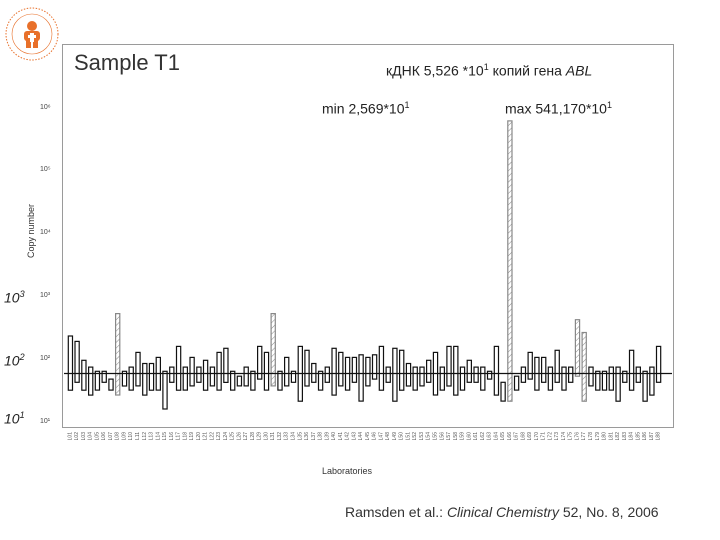 The height and width of the screenshot is (540, 720). What do you see at coordinates (550, 436) in the screenshot?
I see `x-tick-label: L72` at bounding box center [550, 436].